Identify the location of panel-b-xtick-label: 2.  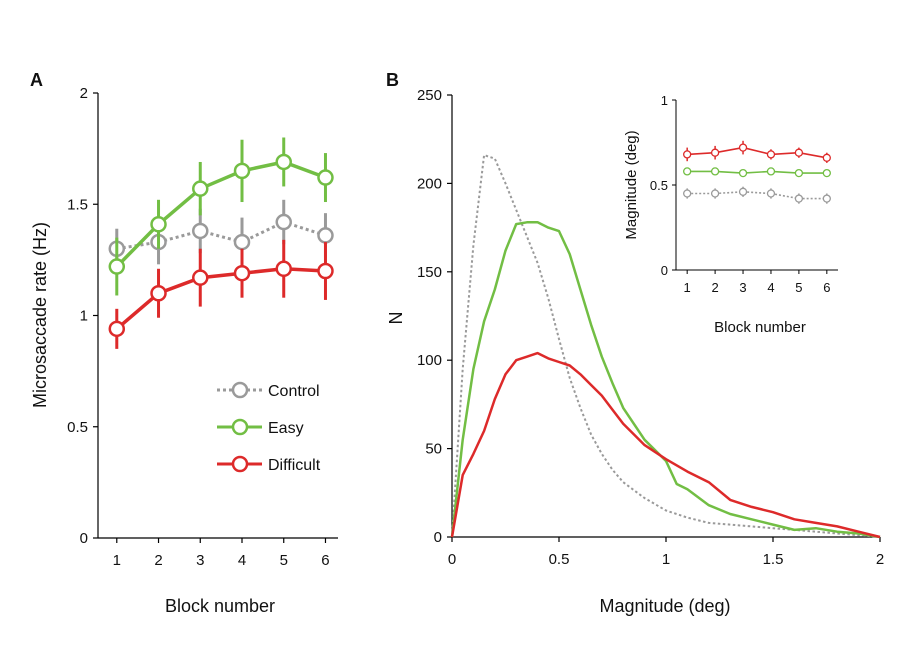
(880, 559).